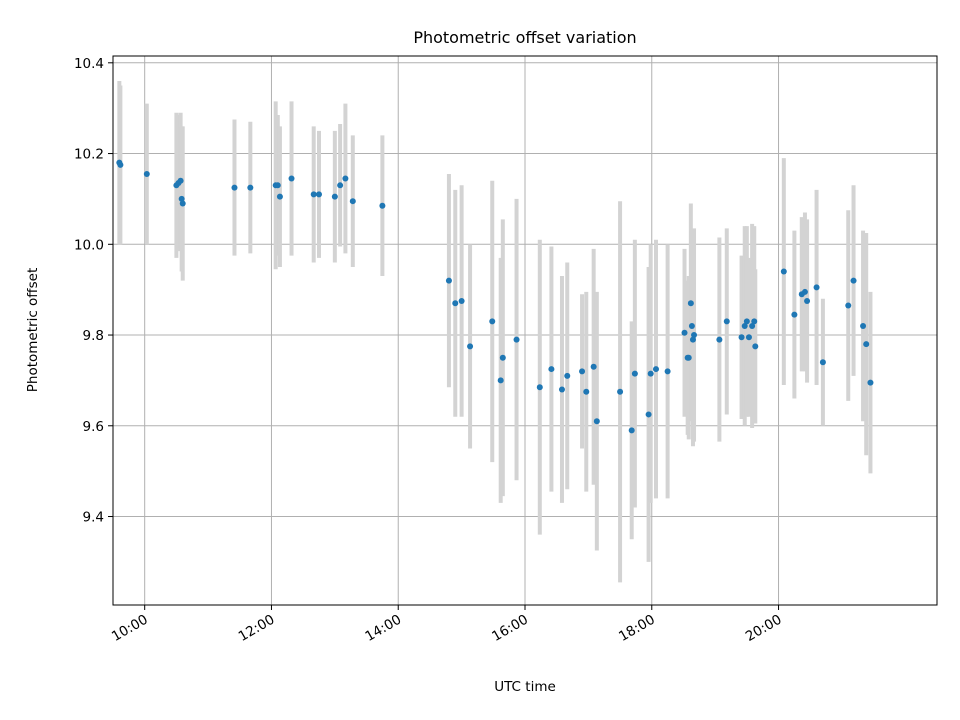 This screenshot has width=960, height=720. I want to click on x-tick-label: 20:00, so click(764, 628).